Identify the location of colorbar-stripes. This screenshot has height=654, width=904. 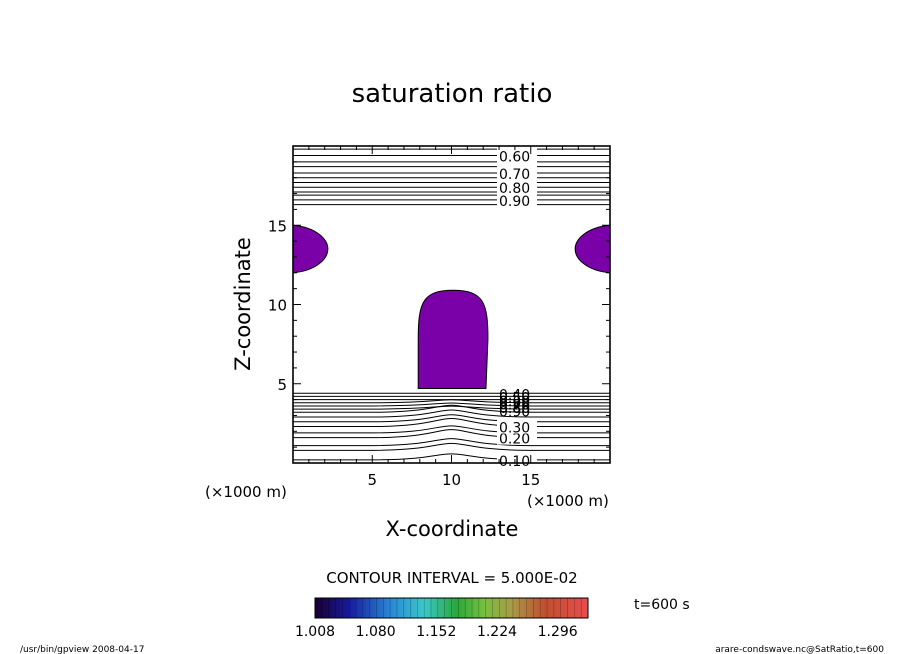
(451, 608).